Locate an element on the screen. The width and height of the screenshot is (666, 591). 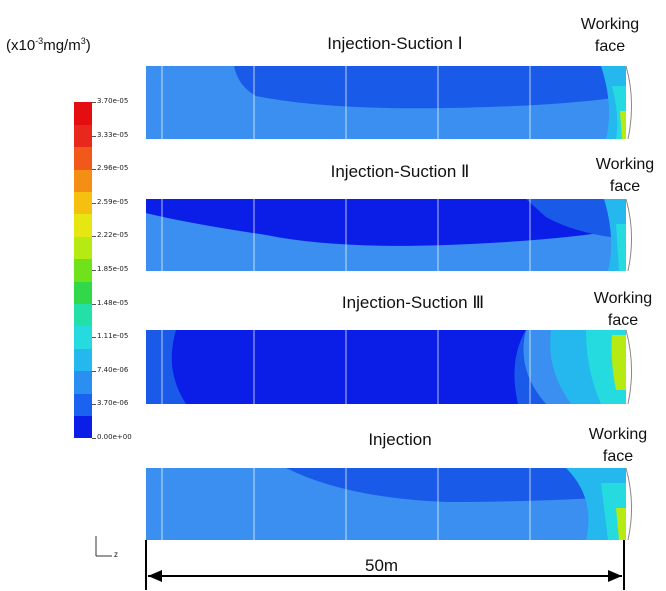
colorbar-tick-label: 3.70e-06 is located at coordinates (113, 403).